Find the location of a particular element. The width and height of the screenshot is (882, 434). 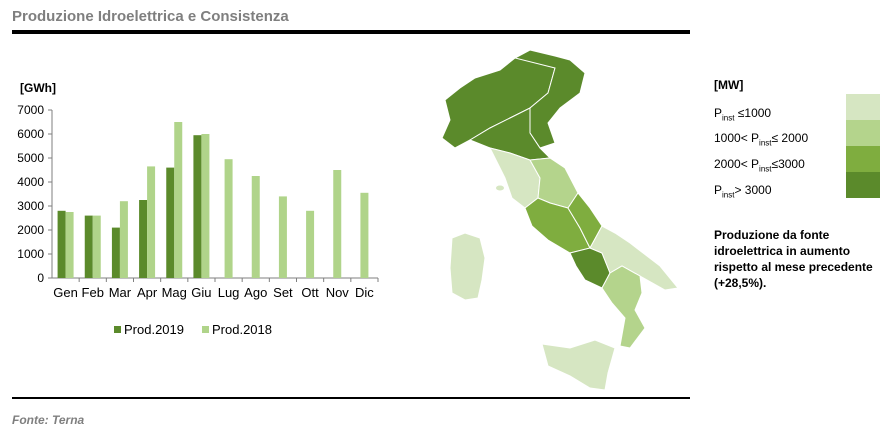

y-tick-label: 5000 is located at coordinates (30, 158).